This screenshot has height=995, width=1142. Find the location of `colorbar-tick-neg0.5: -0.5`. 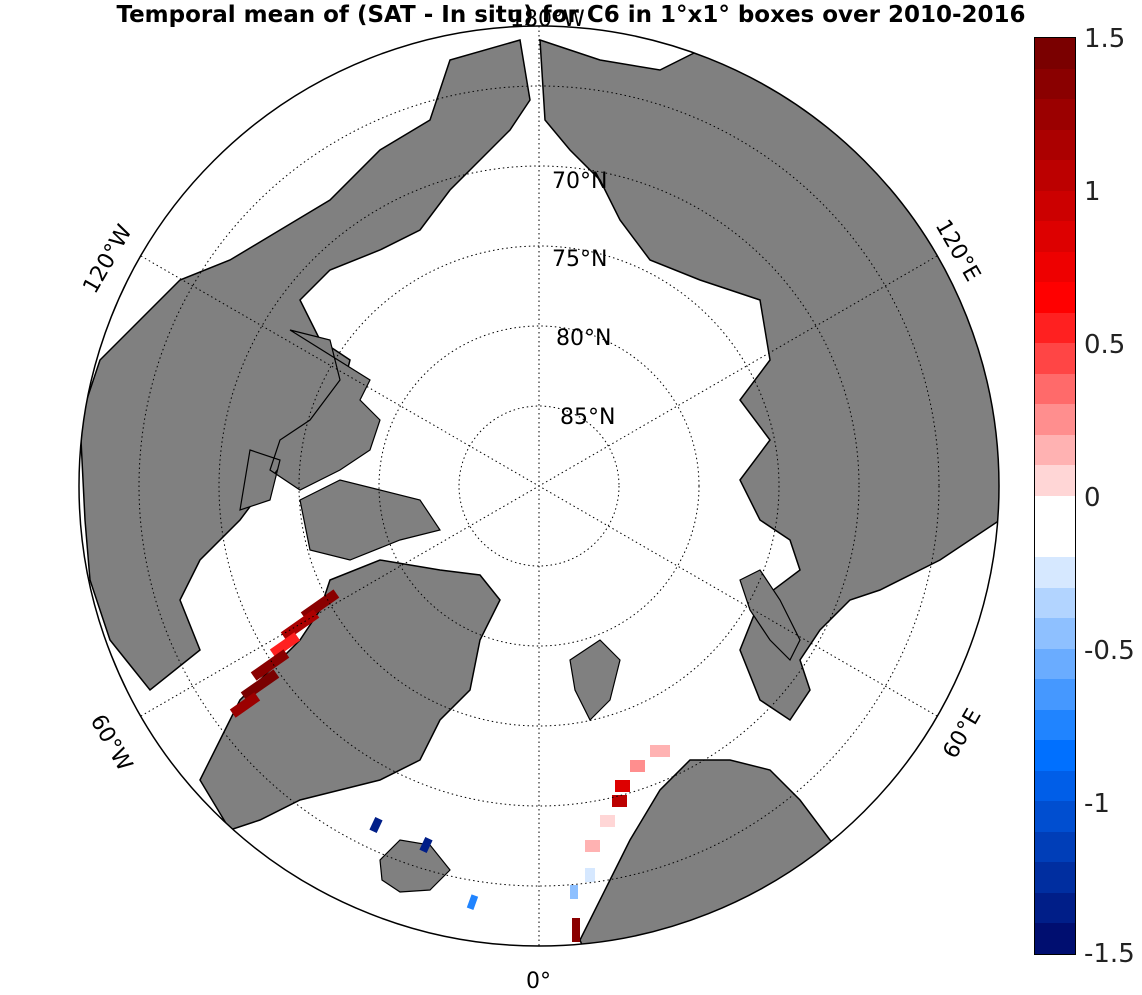

colorbar-tick-neg0.5: -0.5 is located at coordinates (1109, 651).